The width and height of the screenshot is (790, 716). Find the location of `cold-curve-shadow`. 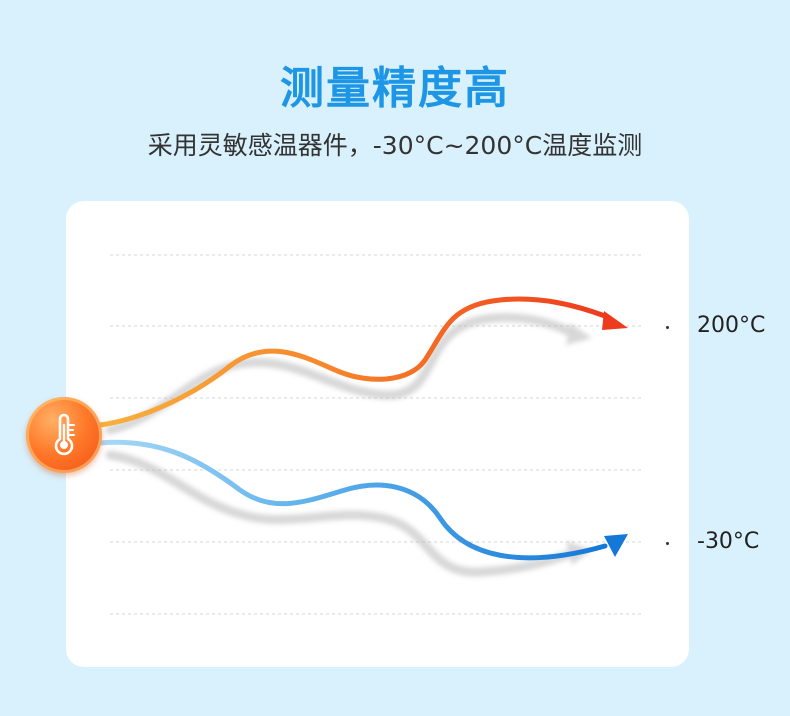

cold-curve-shadow is located at coordinates (342, 513).